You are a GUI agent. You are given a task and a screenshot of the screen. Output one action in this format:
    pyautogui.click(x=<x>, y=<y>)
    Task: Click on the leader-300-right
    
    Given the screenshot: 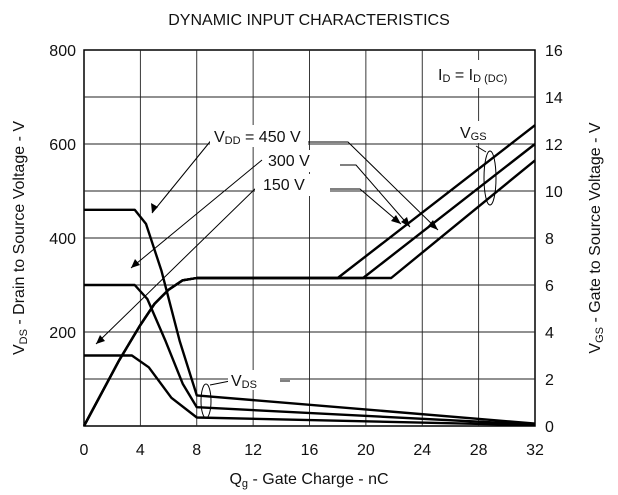 What is the action you would take?
    pyautogui.click(x=375, y=196)
    